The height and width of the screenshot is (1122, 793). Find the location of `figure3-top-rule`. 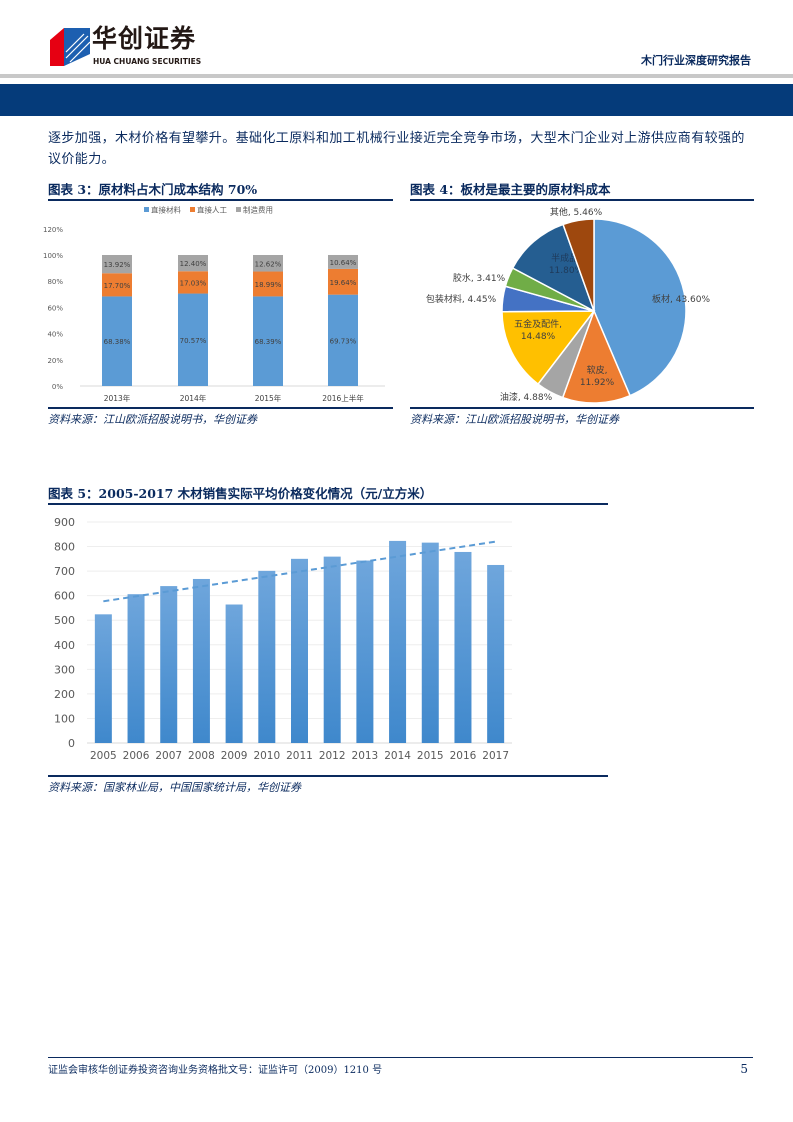

figure3-top-rule is located at coordinates (220, 200).